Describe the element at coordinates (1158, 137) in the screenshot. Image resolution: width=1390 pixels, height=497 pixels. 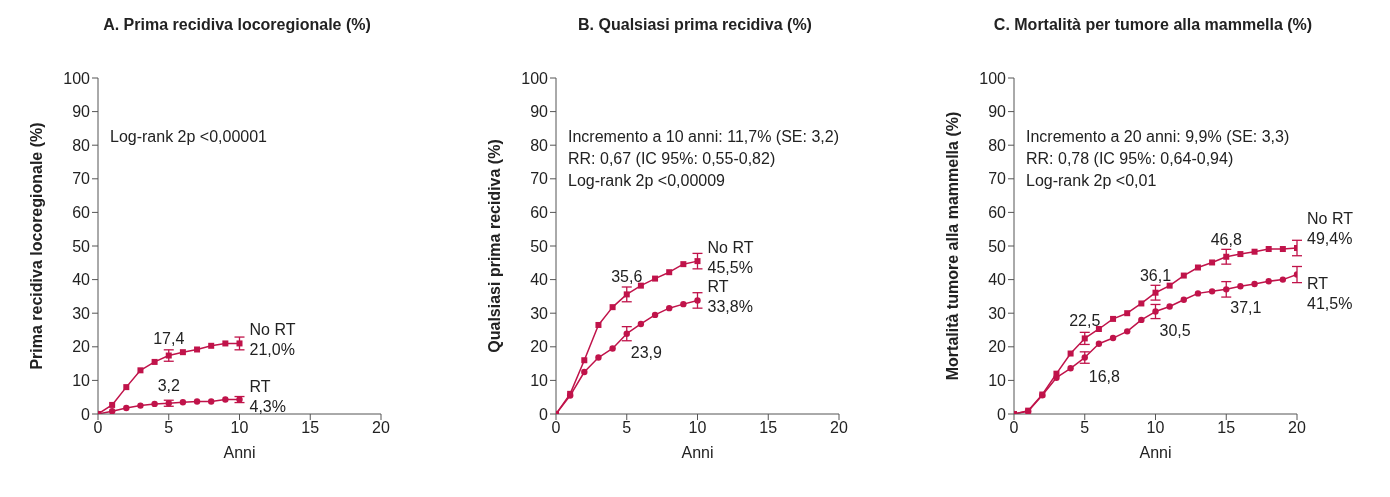
I see `annotation: Incremento a 20 anni: 9,9% (SE: 3,3)` at that location.